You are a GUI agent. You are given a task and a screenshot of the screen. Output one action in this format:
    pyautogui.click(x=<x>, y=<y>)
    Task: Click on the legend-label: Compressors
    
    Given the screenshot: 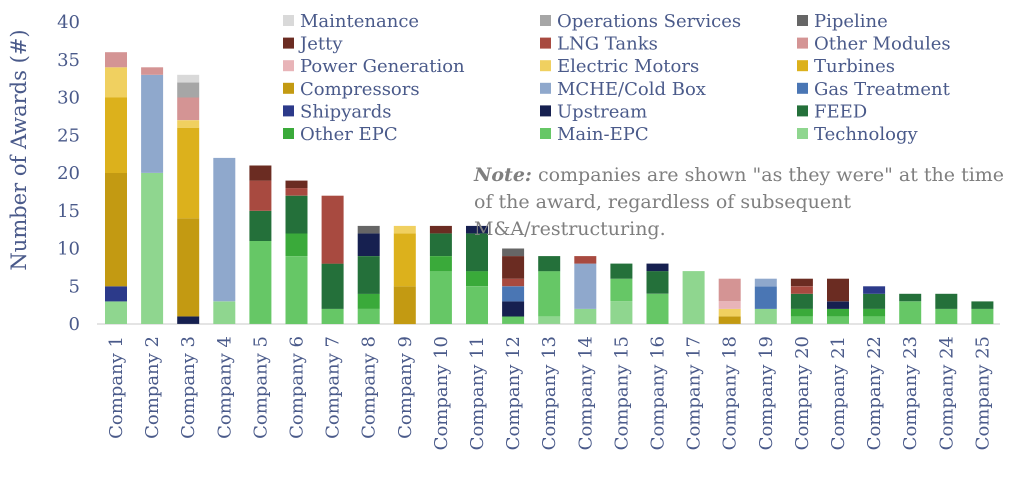 What is the action you would take?
    pyautogui.click(x=360, y=89)
    